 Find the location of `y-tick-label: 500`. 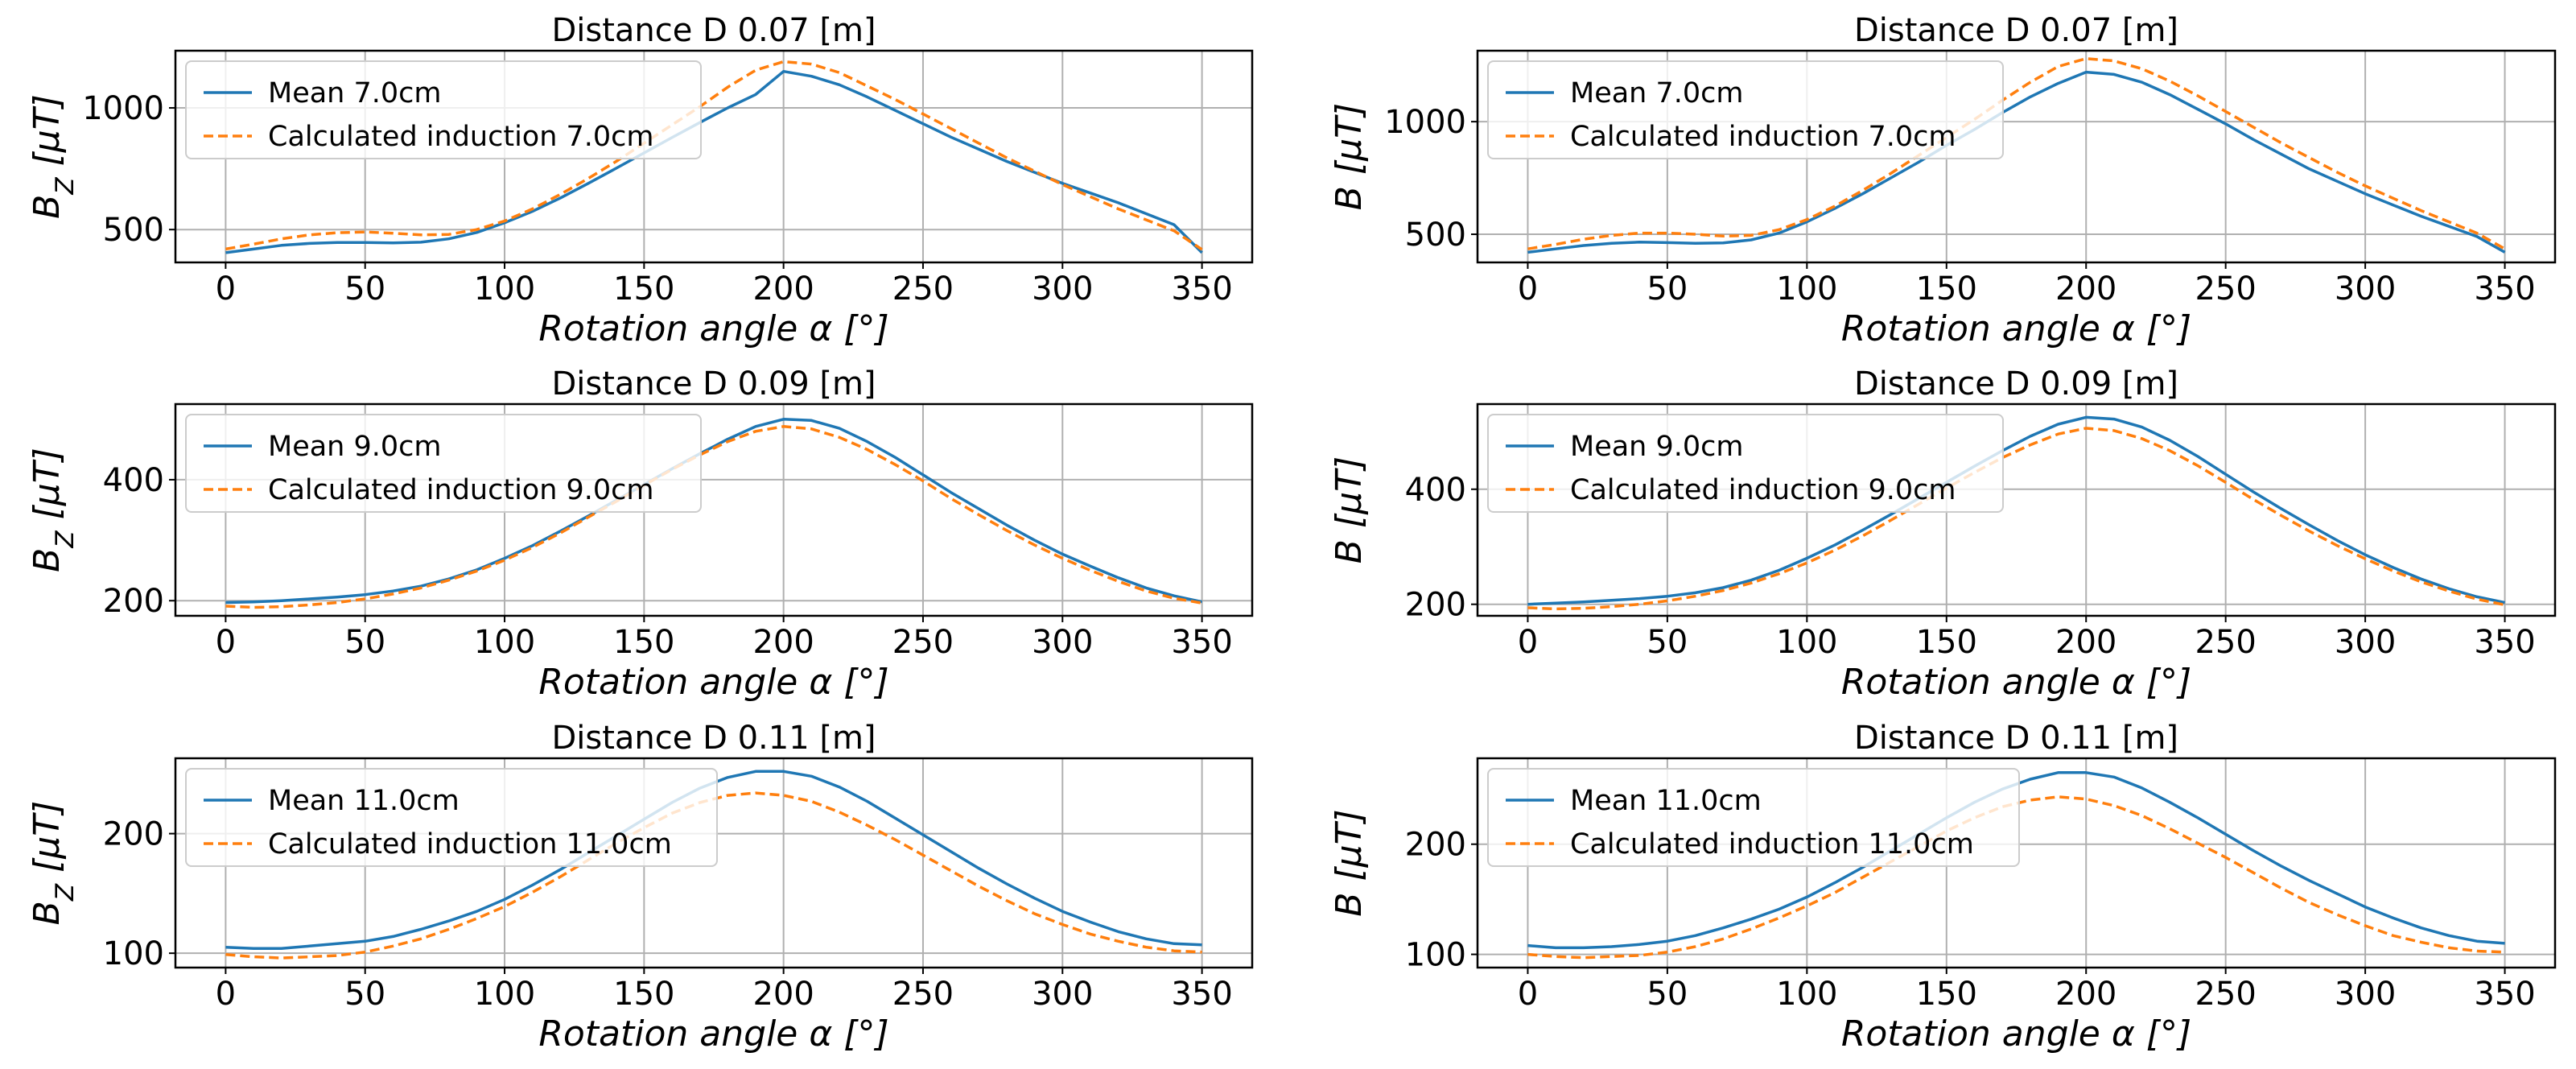

y-tick-label: 500 is located at coordinates (133, 230).